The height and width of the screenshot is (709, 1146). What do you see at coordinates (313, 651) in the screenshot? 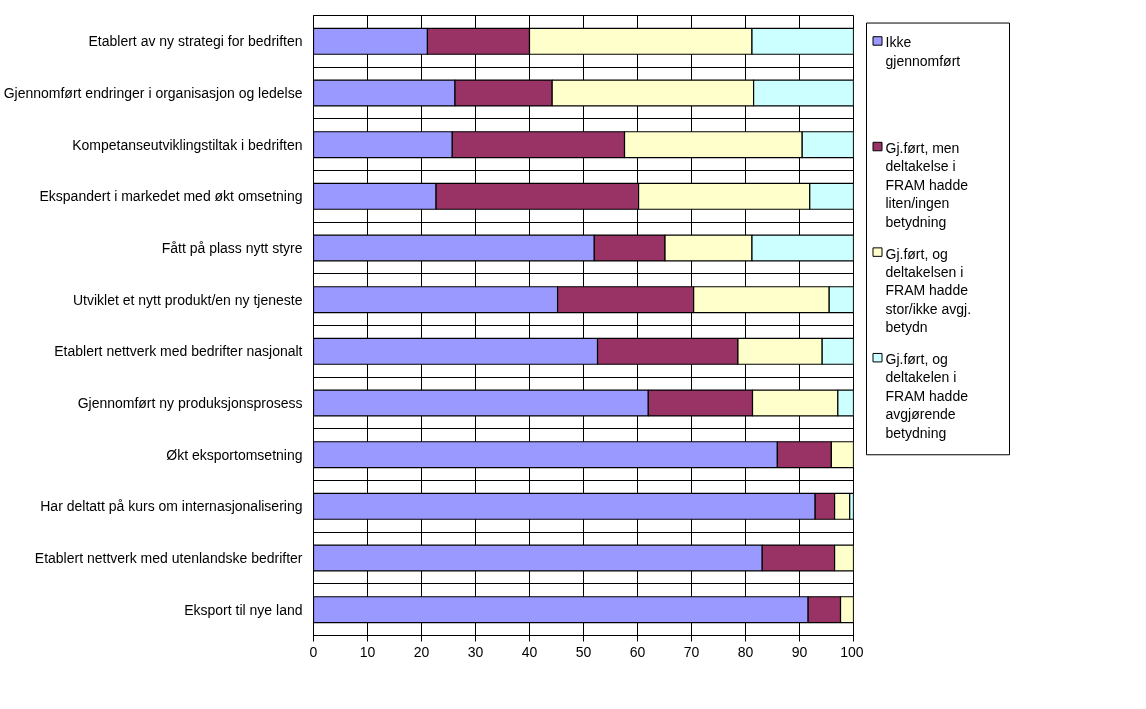
I see `x-tick-label: 0` at bounding box center [313, 651].